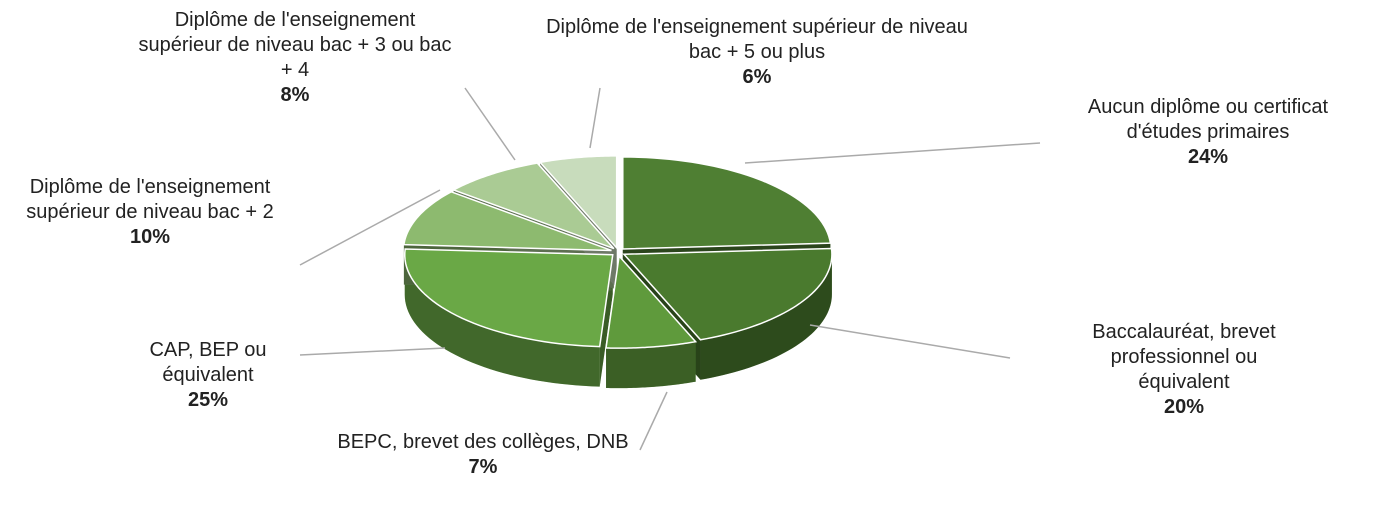 Image resolution: width=1373 pixels, height=506 pixels. Describe the element at coordinates (295, 95) in the screenshot. I see `value-label: 8%` at that location.